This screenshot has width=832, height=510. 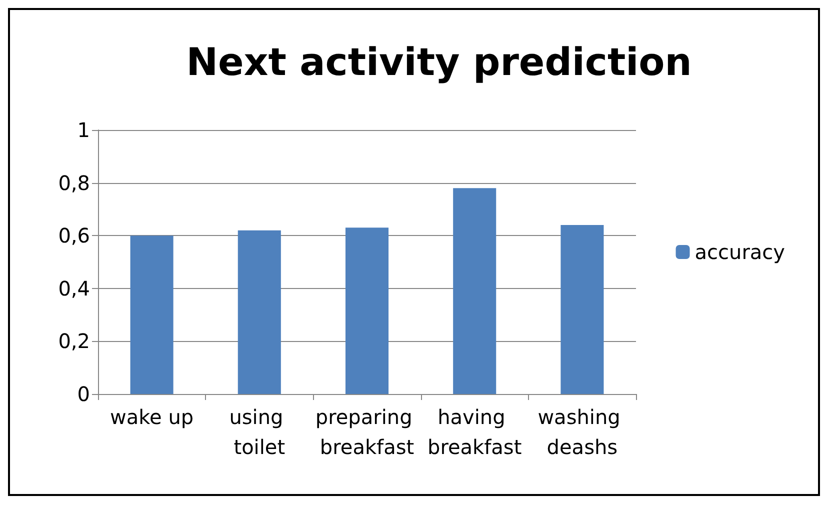 What do you see at coordinates (740, 252) in the screenshot?
I see `legend-label: accuracy` at bounding box center [740, 252].